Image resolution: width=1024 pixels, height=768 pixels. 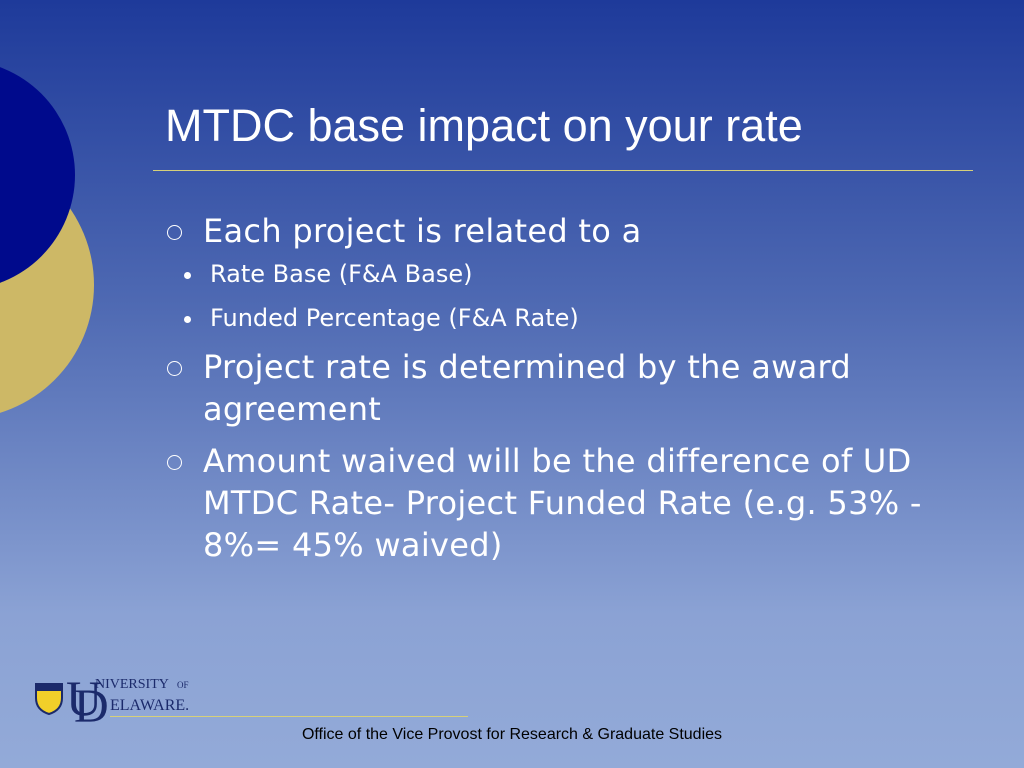 I want to click on logo: U D NIVERSITY OF ELAWARE., so click(x=112, y=701).